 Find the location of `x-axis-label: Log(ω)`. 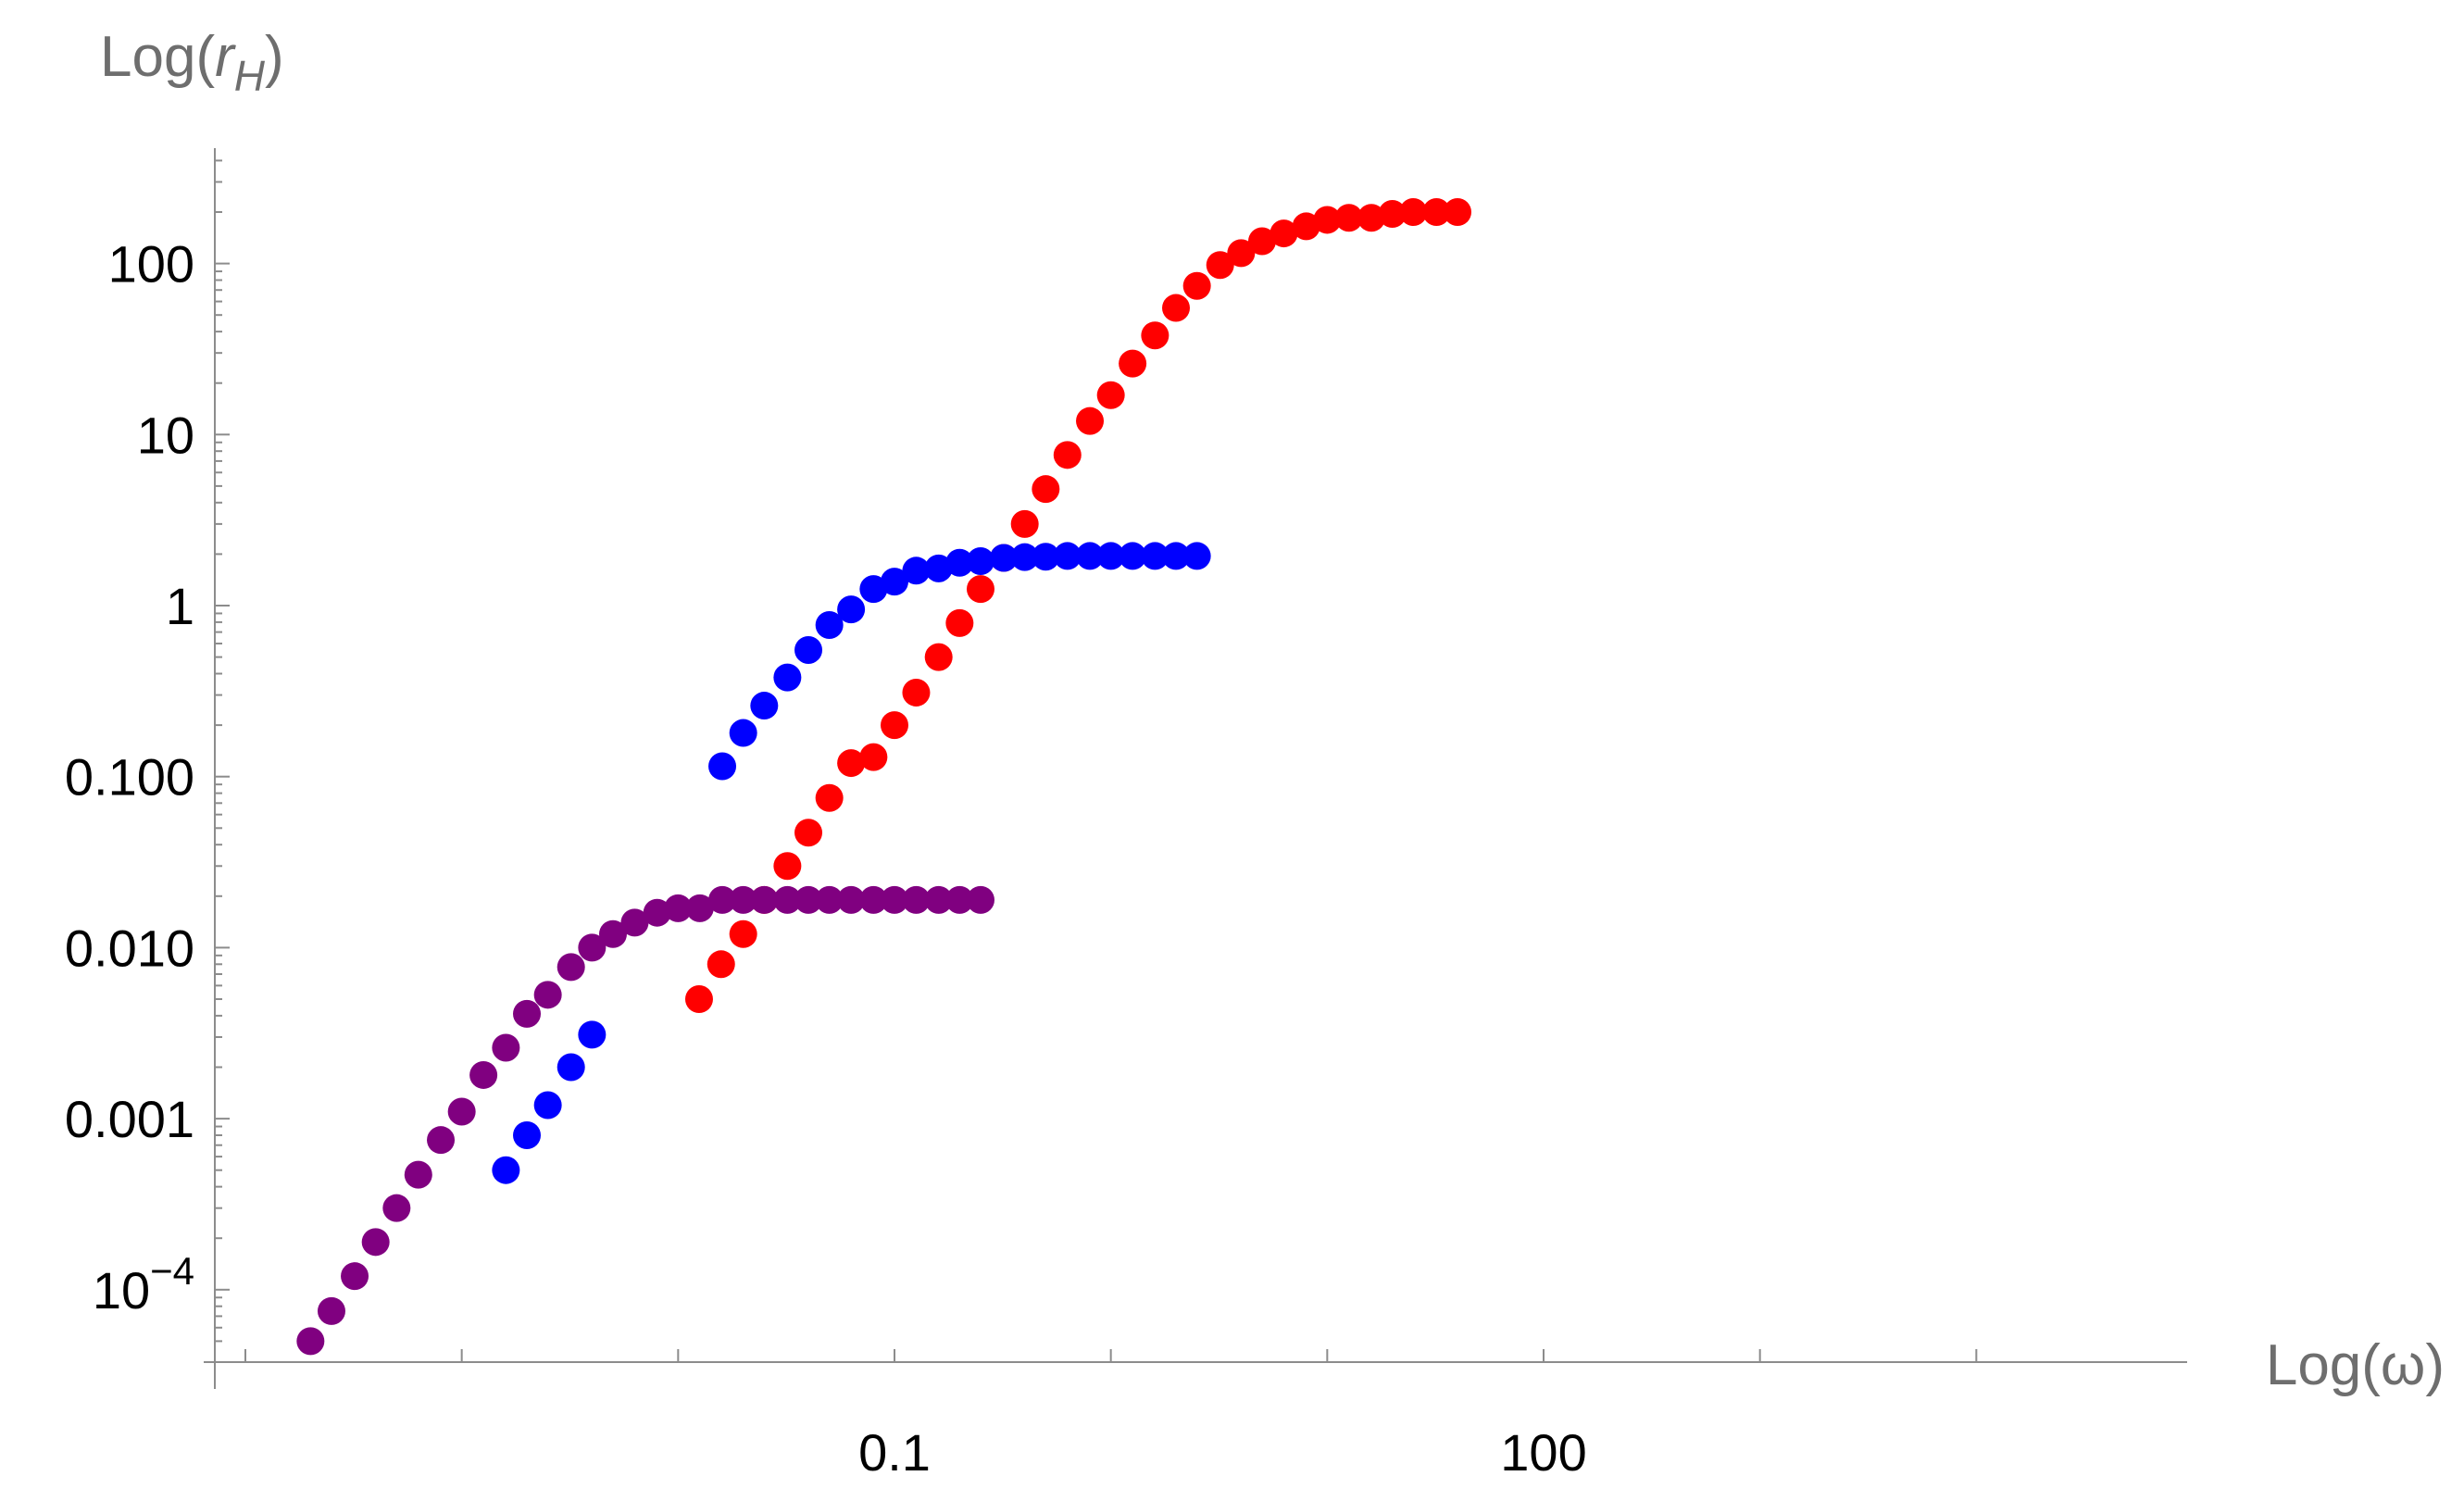

x-axis-label: Log(ω) is located at coordinates (2355, 1365).